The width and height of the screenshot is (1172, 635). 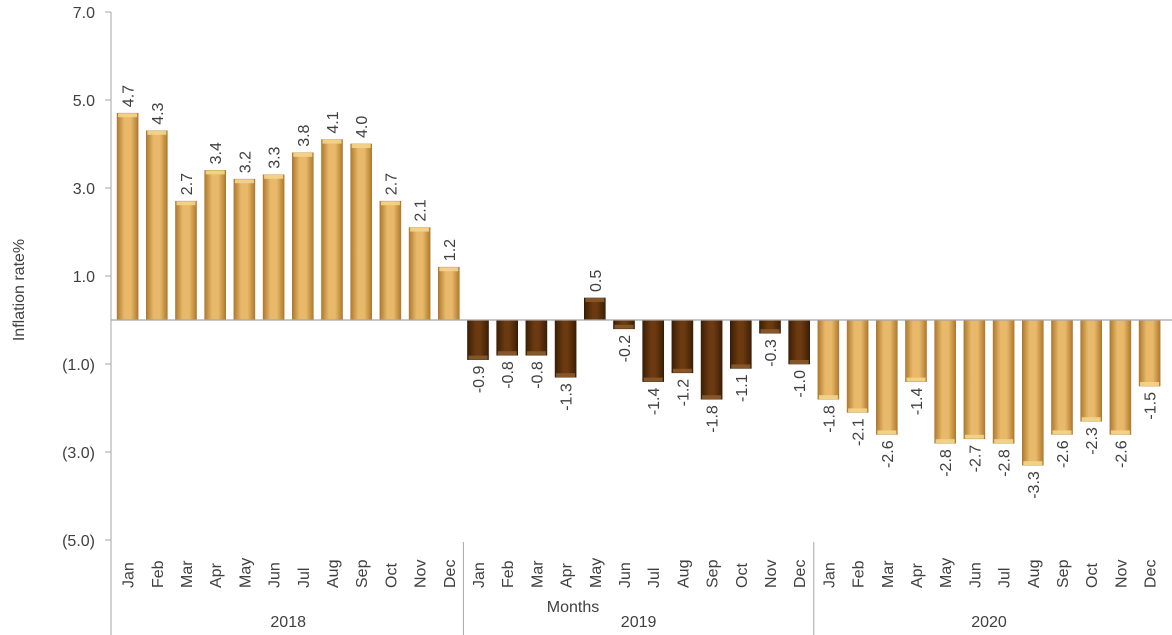 What do you see at coordinates (84, 13) in the screenshot?
I see `y-tick-label: 7.0` at bounding box center [84, 13].